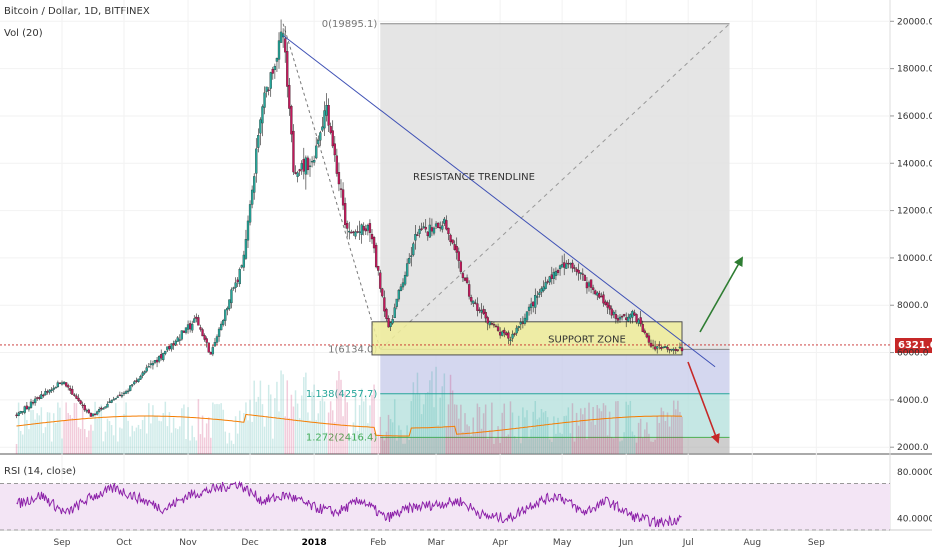 The width and height of the screenshot is (932, 550). Describe the element at coordinates (445, 506) in the screenshot. I see `rsi-band` at that location.